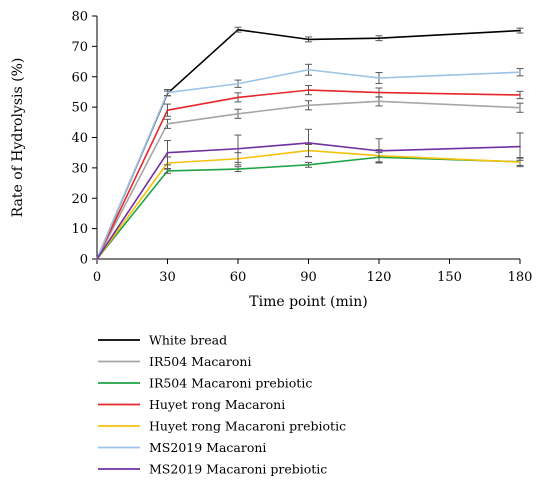 The image size is (550, 487). I want to click on legend-label-4: Huyet rong Macaroni, so click(217, 404).